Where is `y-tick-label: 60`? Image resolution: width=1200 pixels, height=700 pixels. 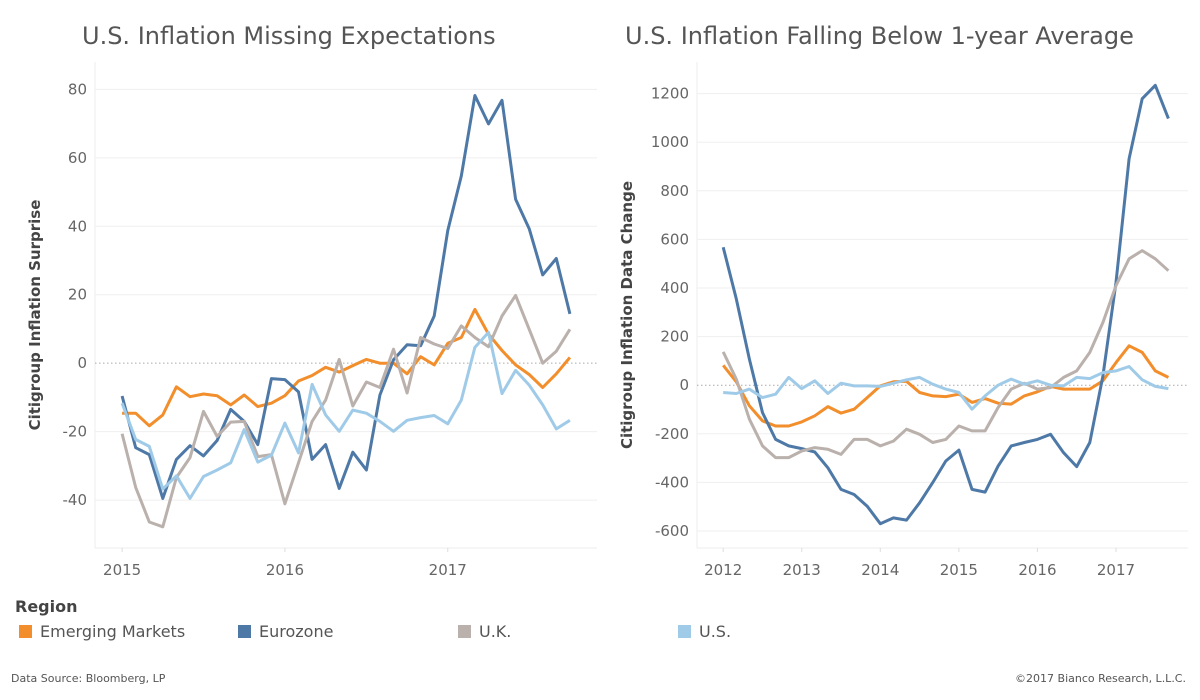
y-tick-label: 60 is located at coordinates (77, 158).